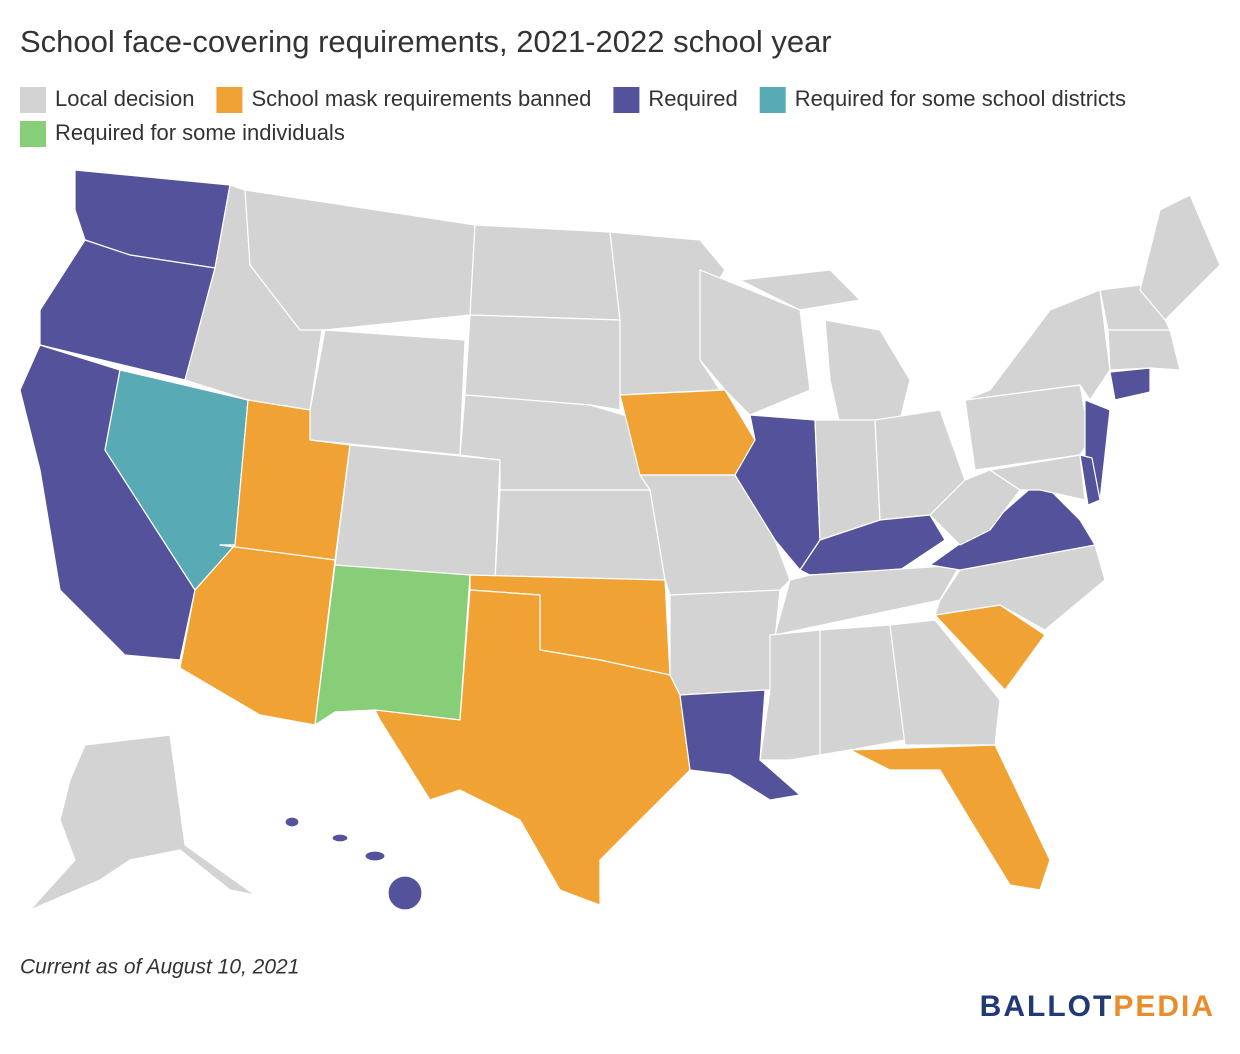 This screenshot has height=1054, width=1240. I want to click on legend-label: School mask requirements banned, so click(421, 98).